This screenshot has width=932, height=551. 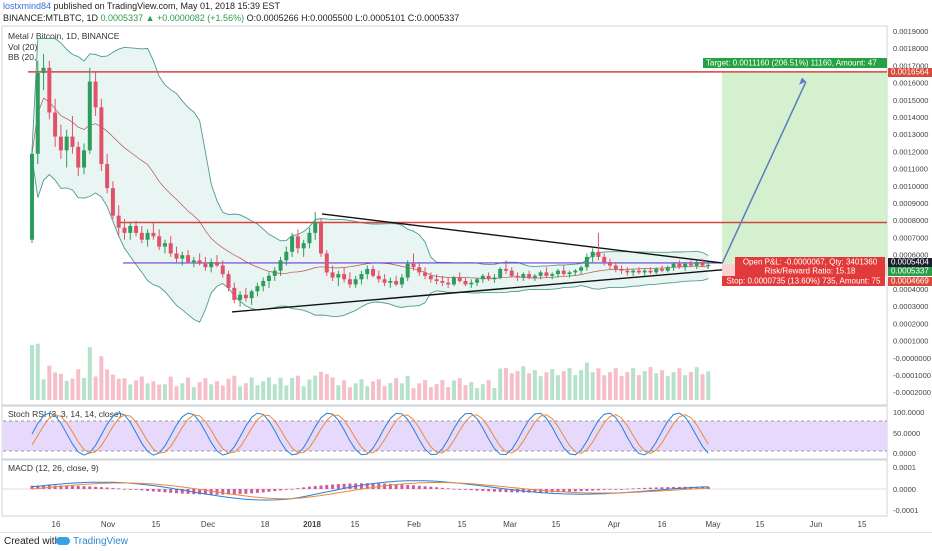 What do you see at coordinates (712, 524) in the screenshot?
I see `date-tick-label: May` at bounding box center [712, 524].